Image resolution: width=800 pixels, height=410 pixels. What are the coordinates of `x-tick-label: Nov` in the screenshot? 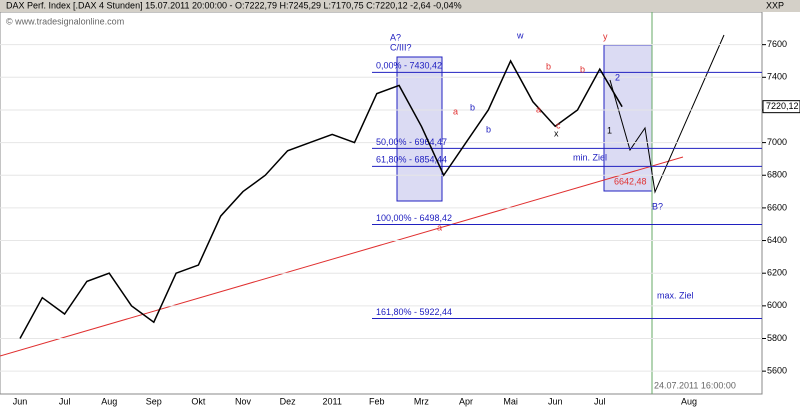 It's located at (243, 401).